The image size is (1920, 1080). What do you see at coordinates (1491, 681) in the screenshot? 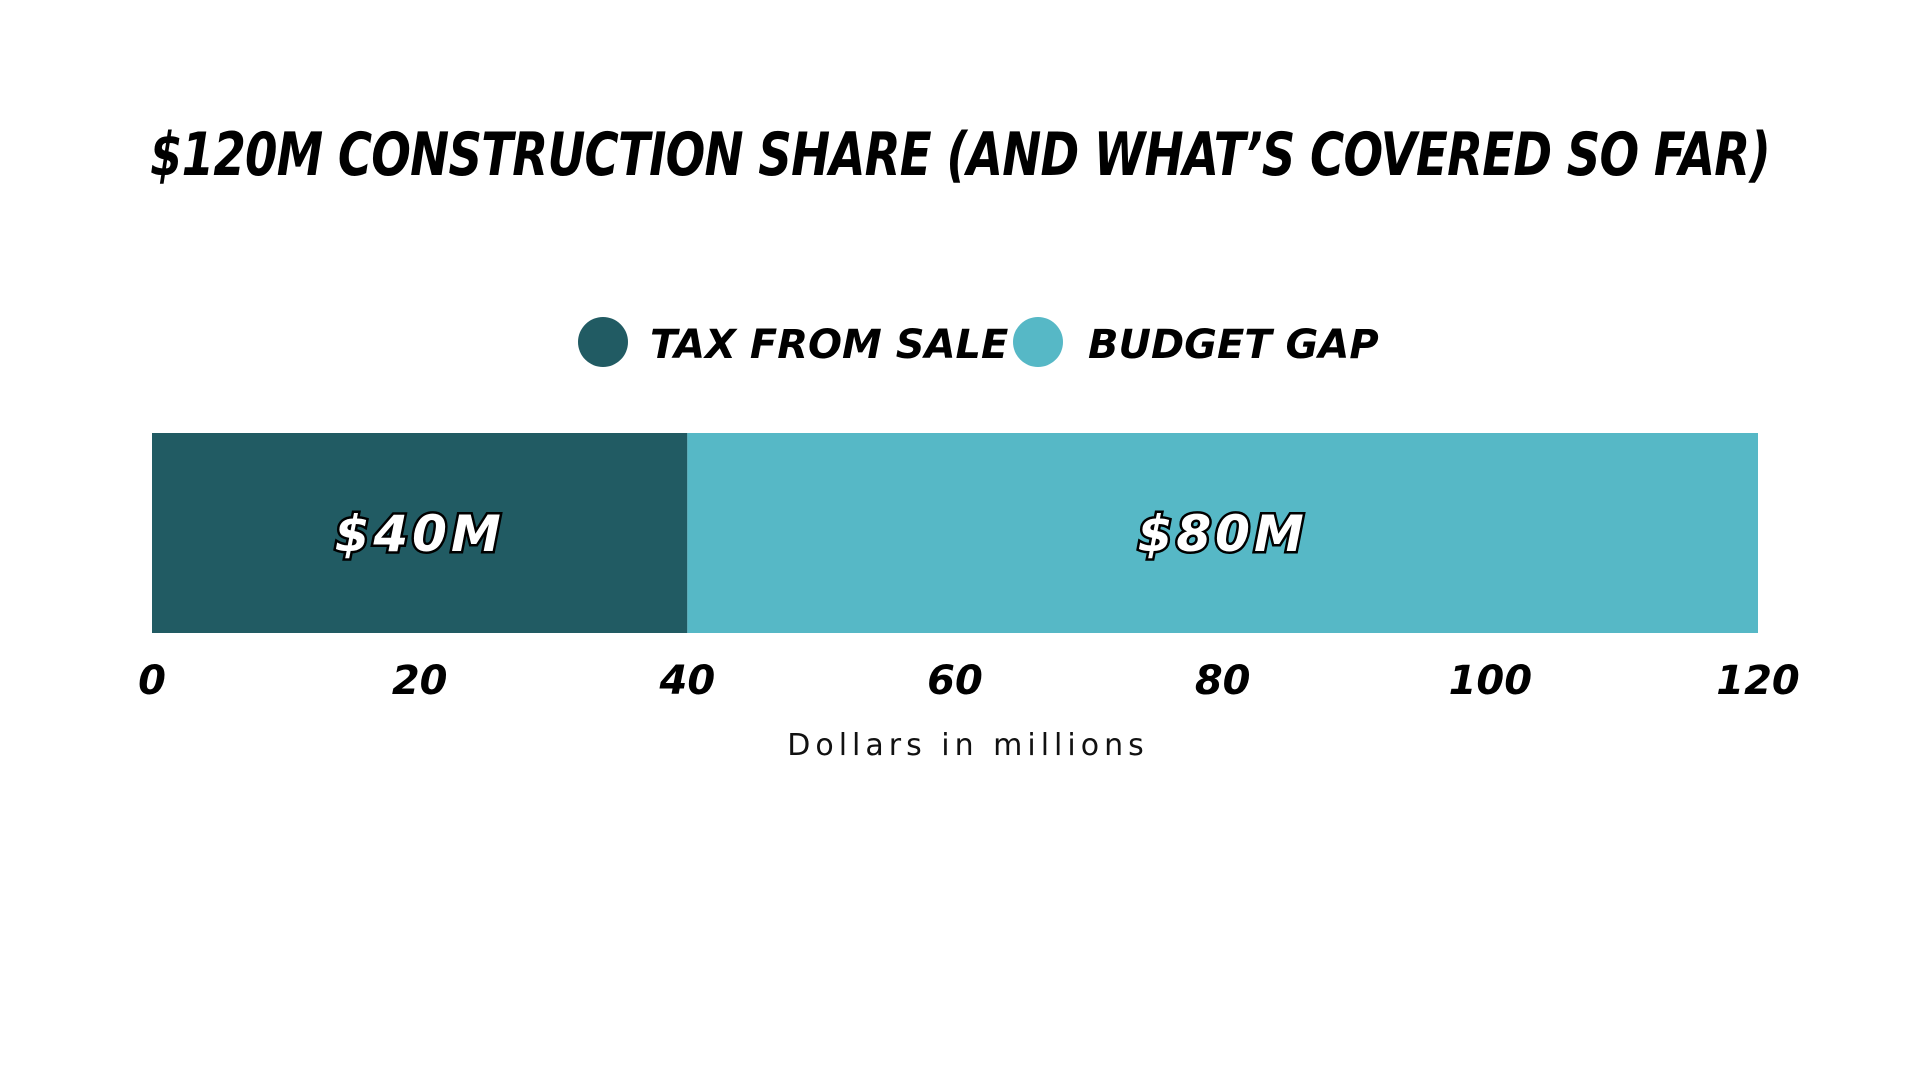
I see `x-tick-label: 100` at bounding box center [1491, 681].